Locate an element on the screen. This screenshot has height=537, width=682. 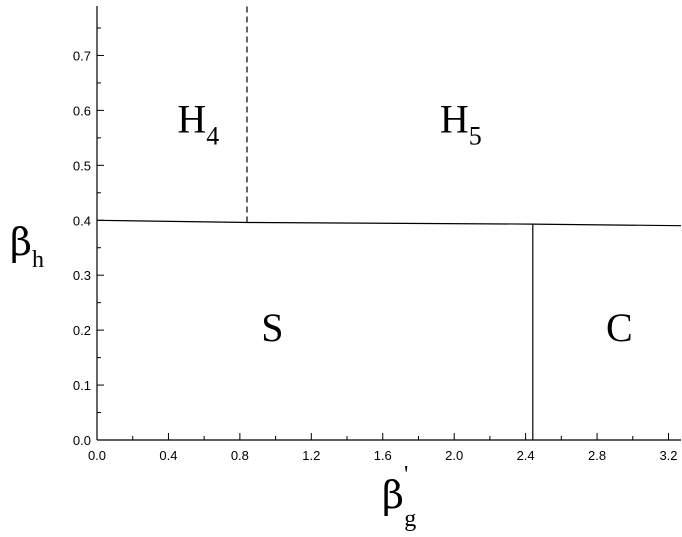
y-axis-label-subscript: h is located at coordinates (38, 260).